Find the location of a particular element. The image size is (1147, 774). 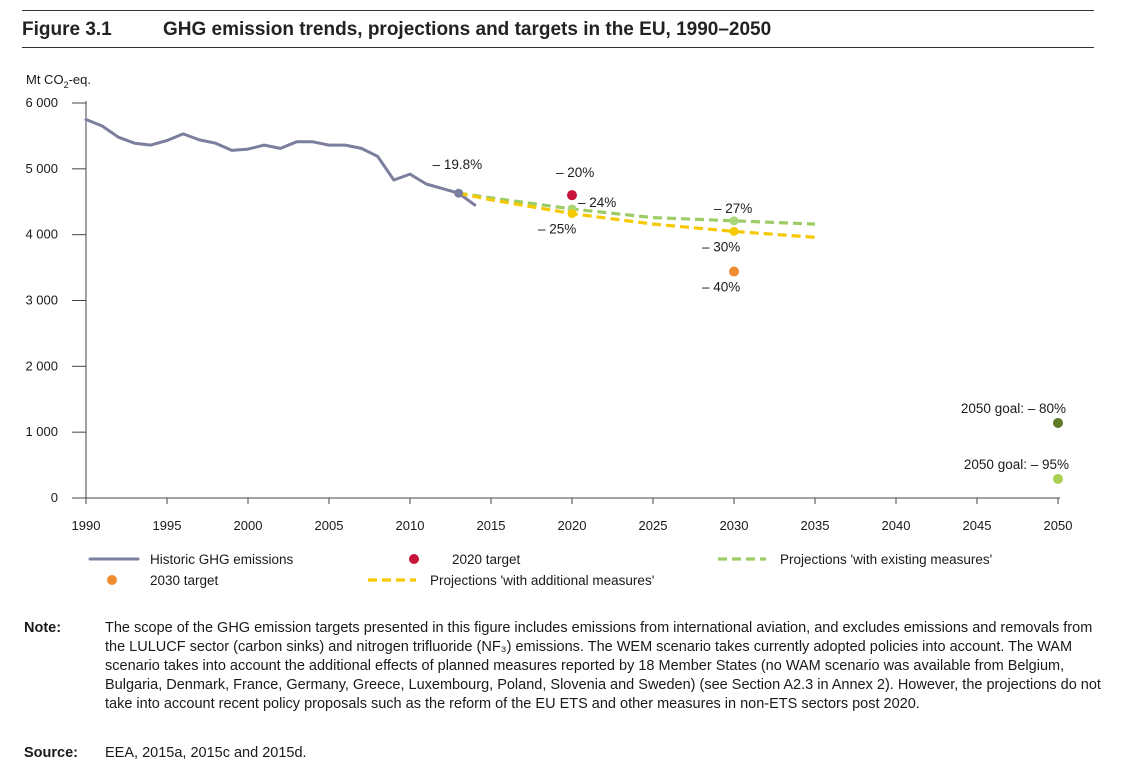

legend-label: Projections 'with additional measures' is located at coordinates (542, 580).